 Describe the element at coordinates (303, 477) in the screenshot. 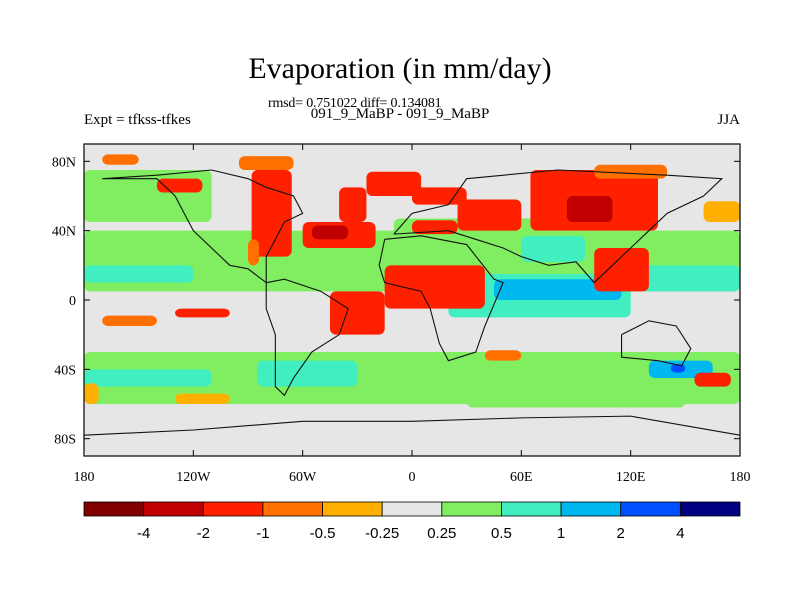

I see `x-tick-label: 60W` at that location.